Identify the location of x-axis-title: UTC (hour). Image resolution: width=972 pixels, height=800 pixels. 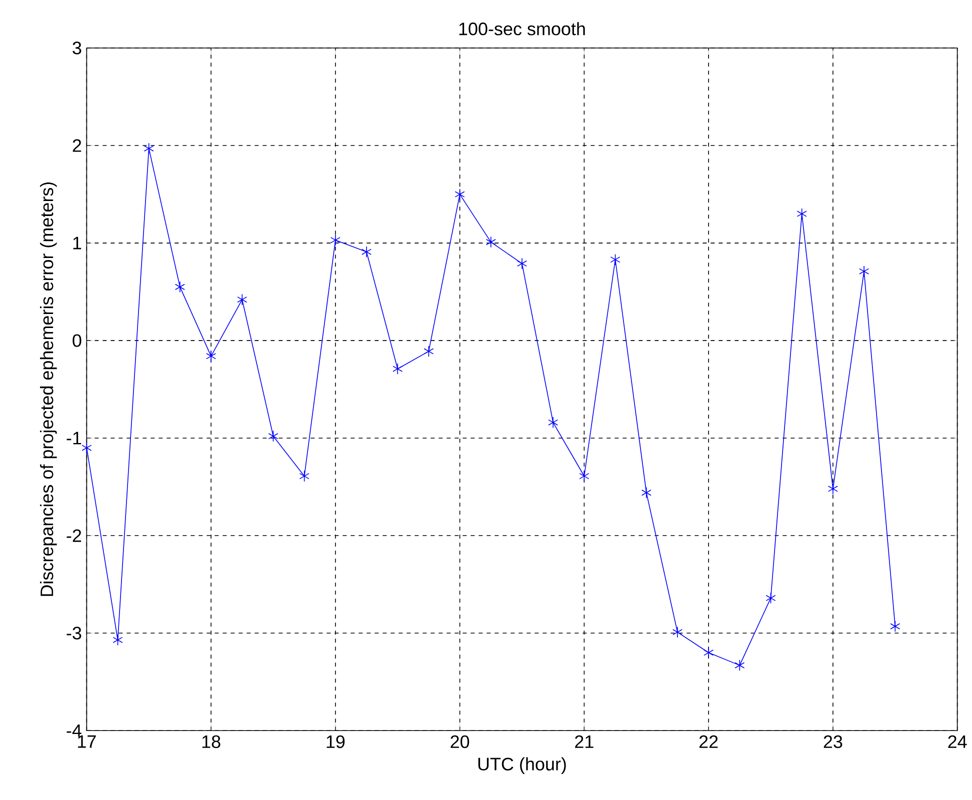
(522, 765).